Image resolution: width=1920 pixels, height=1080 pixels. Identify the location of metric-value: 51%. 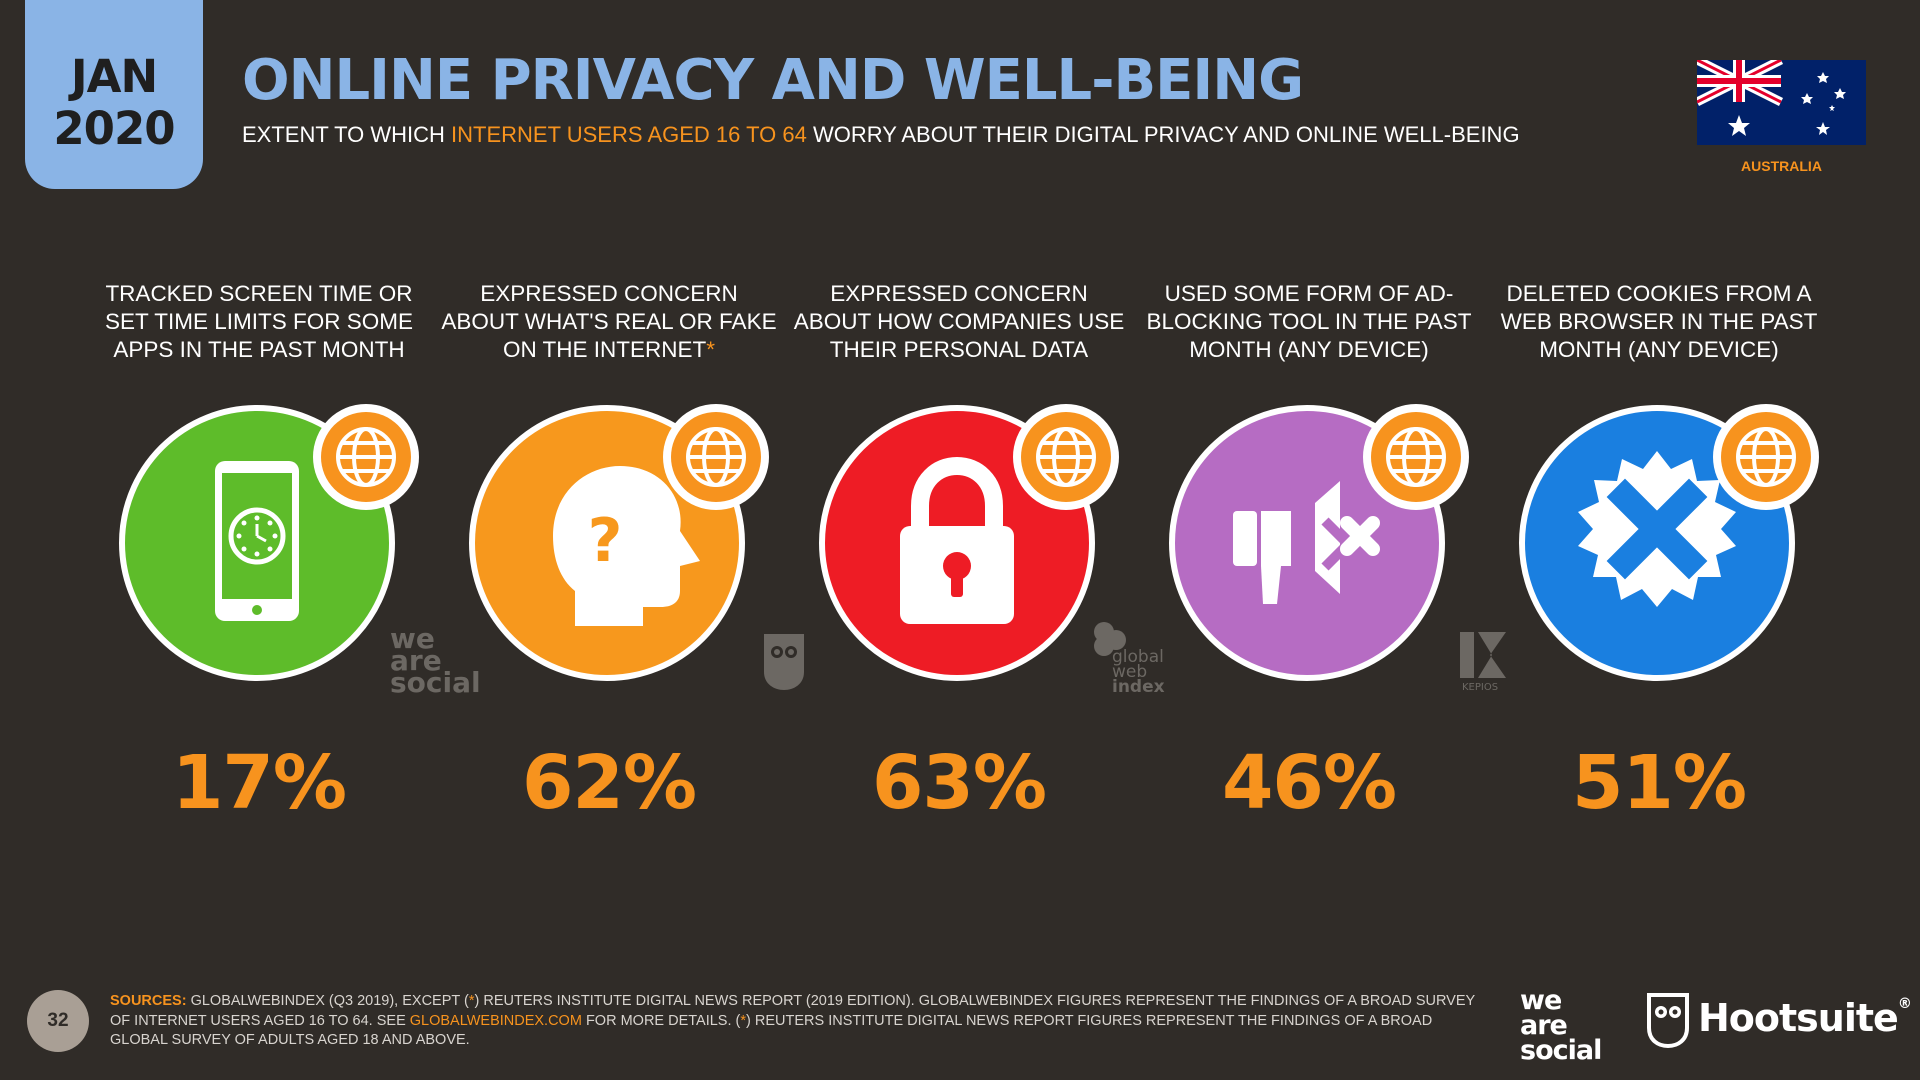
(1659, 783).